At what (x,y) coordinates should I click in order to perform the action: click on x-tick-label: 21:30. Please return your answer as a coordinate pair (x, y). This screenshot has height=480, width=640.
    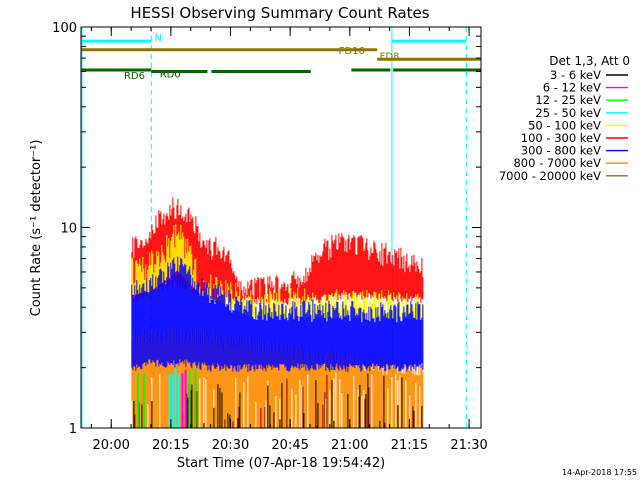
    Looking at the image, I should click on (468, 445).